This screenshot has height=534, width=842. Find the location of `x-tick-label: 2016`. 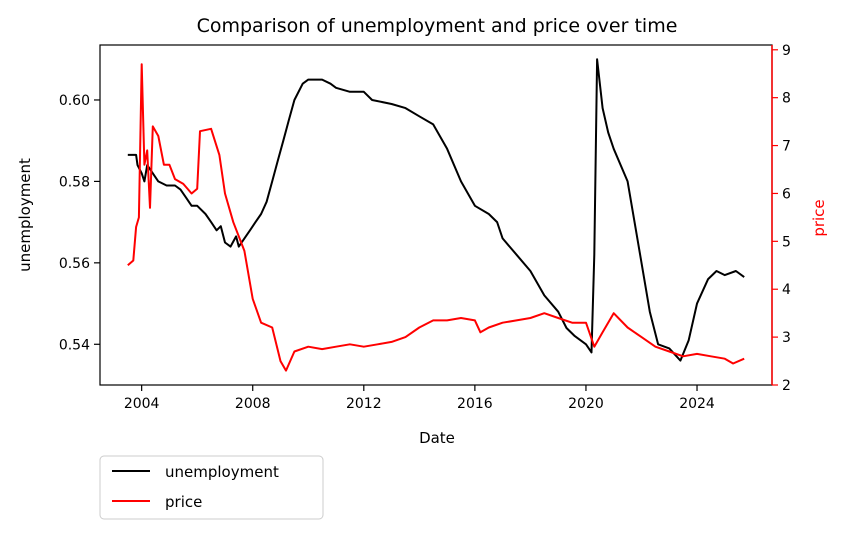

x-tick-label: 2016 is located at coordinates (475, 404).